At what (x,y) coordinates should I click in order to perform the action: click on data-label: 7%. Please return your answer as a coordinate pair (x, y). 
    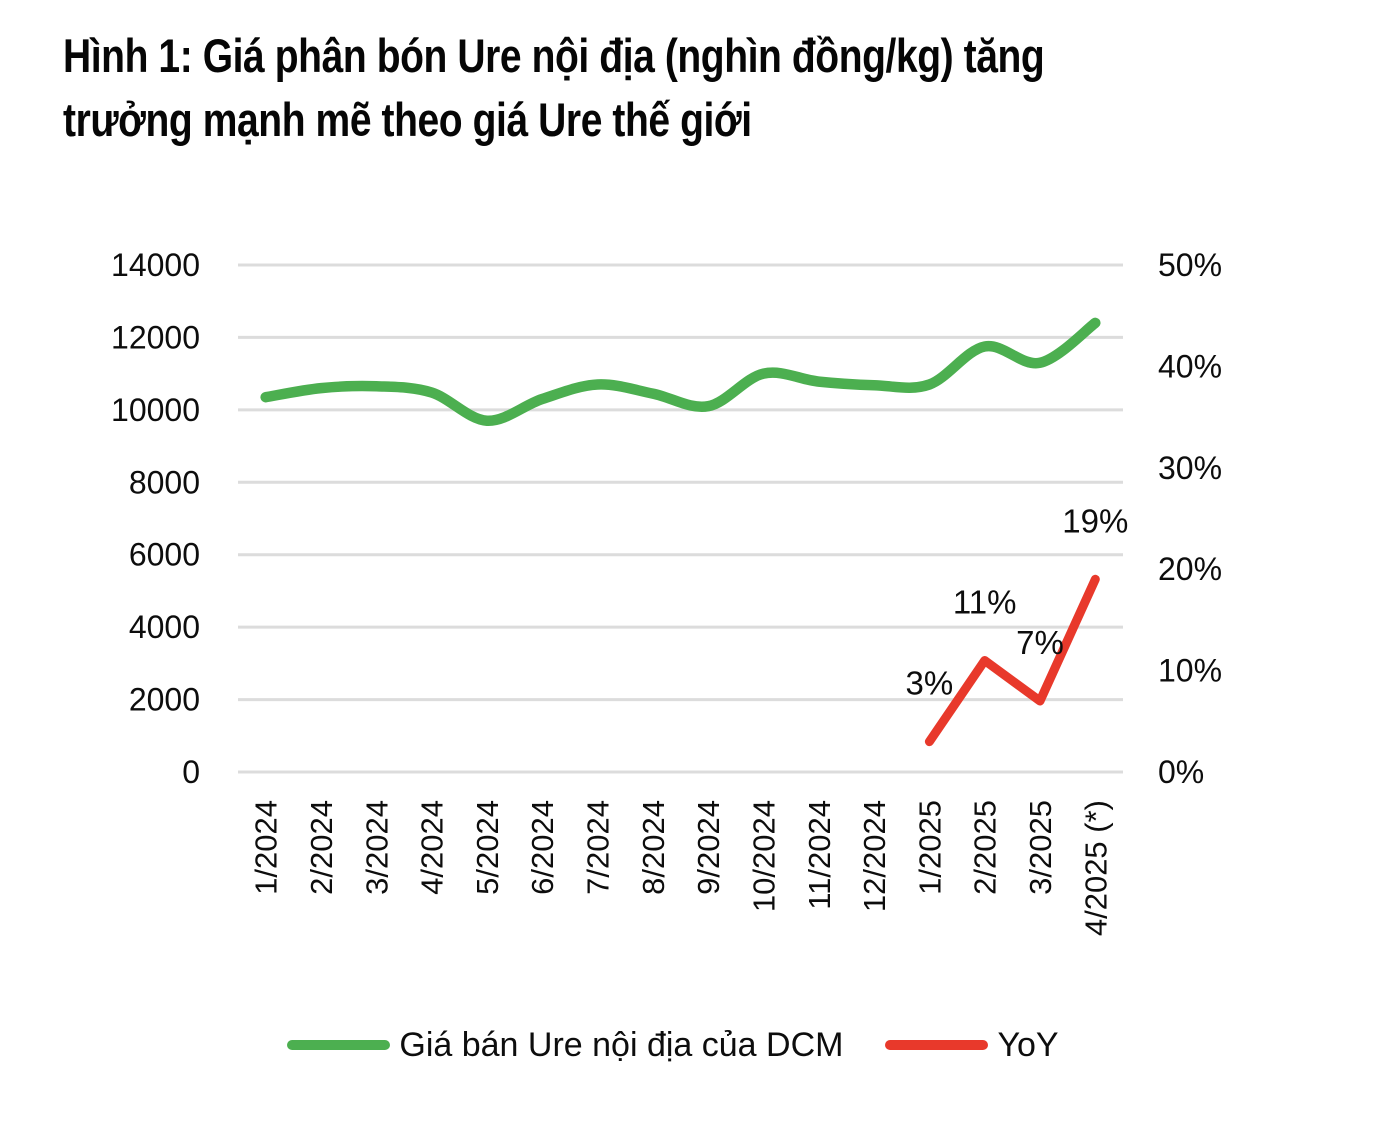
    Looking at the image, I should click on (1040, 642).